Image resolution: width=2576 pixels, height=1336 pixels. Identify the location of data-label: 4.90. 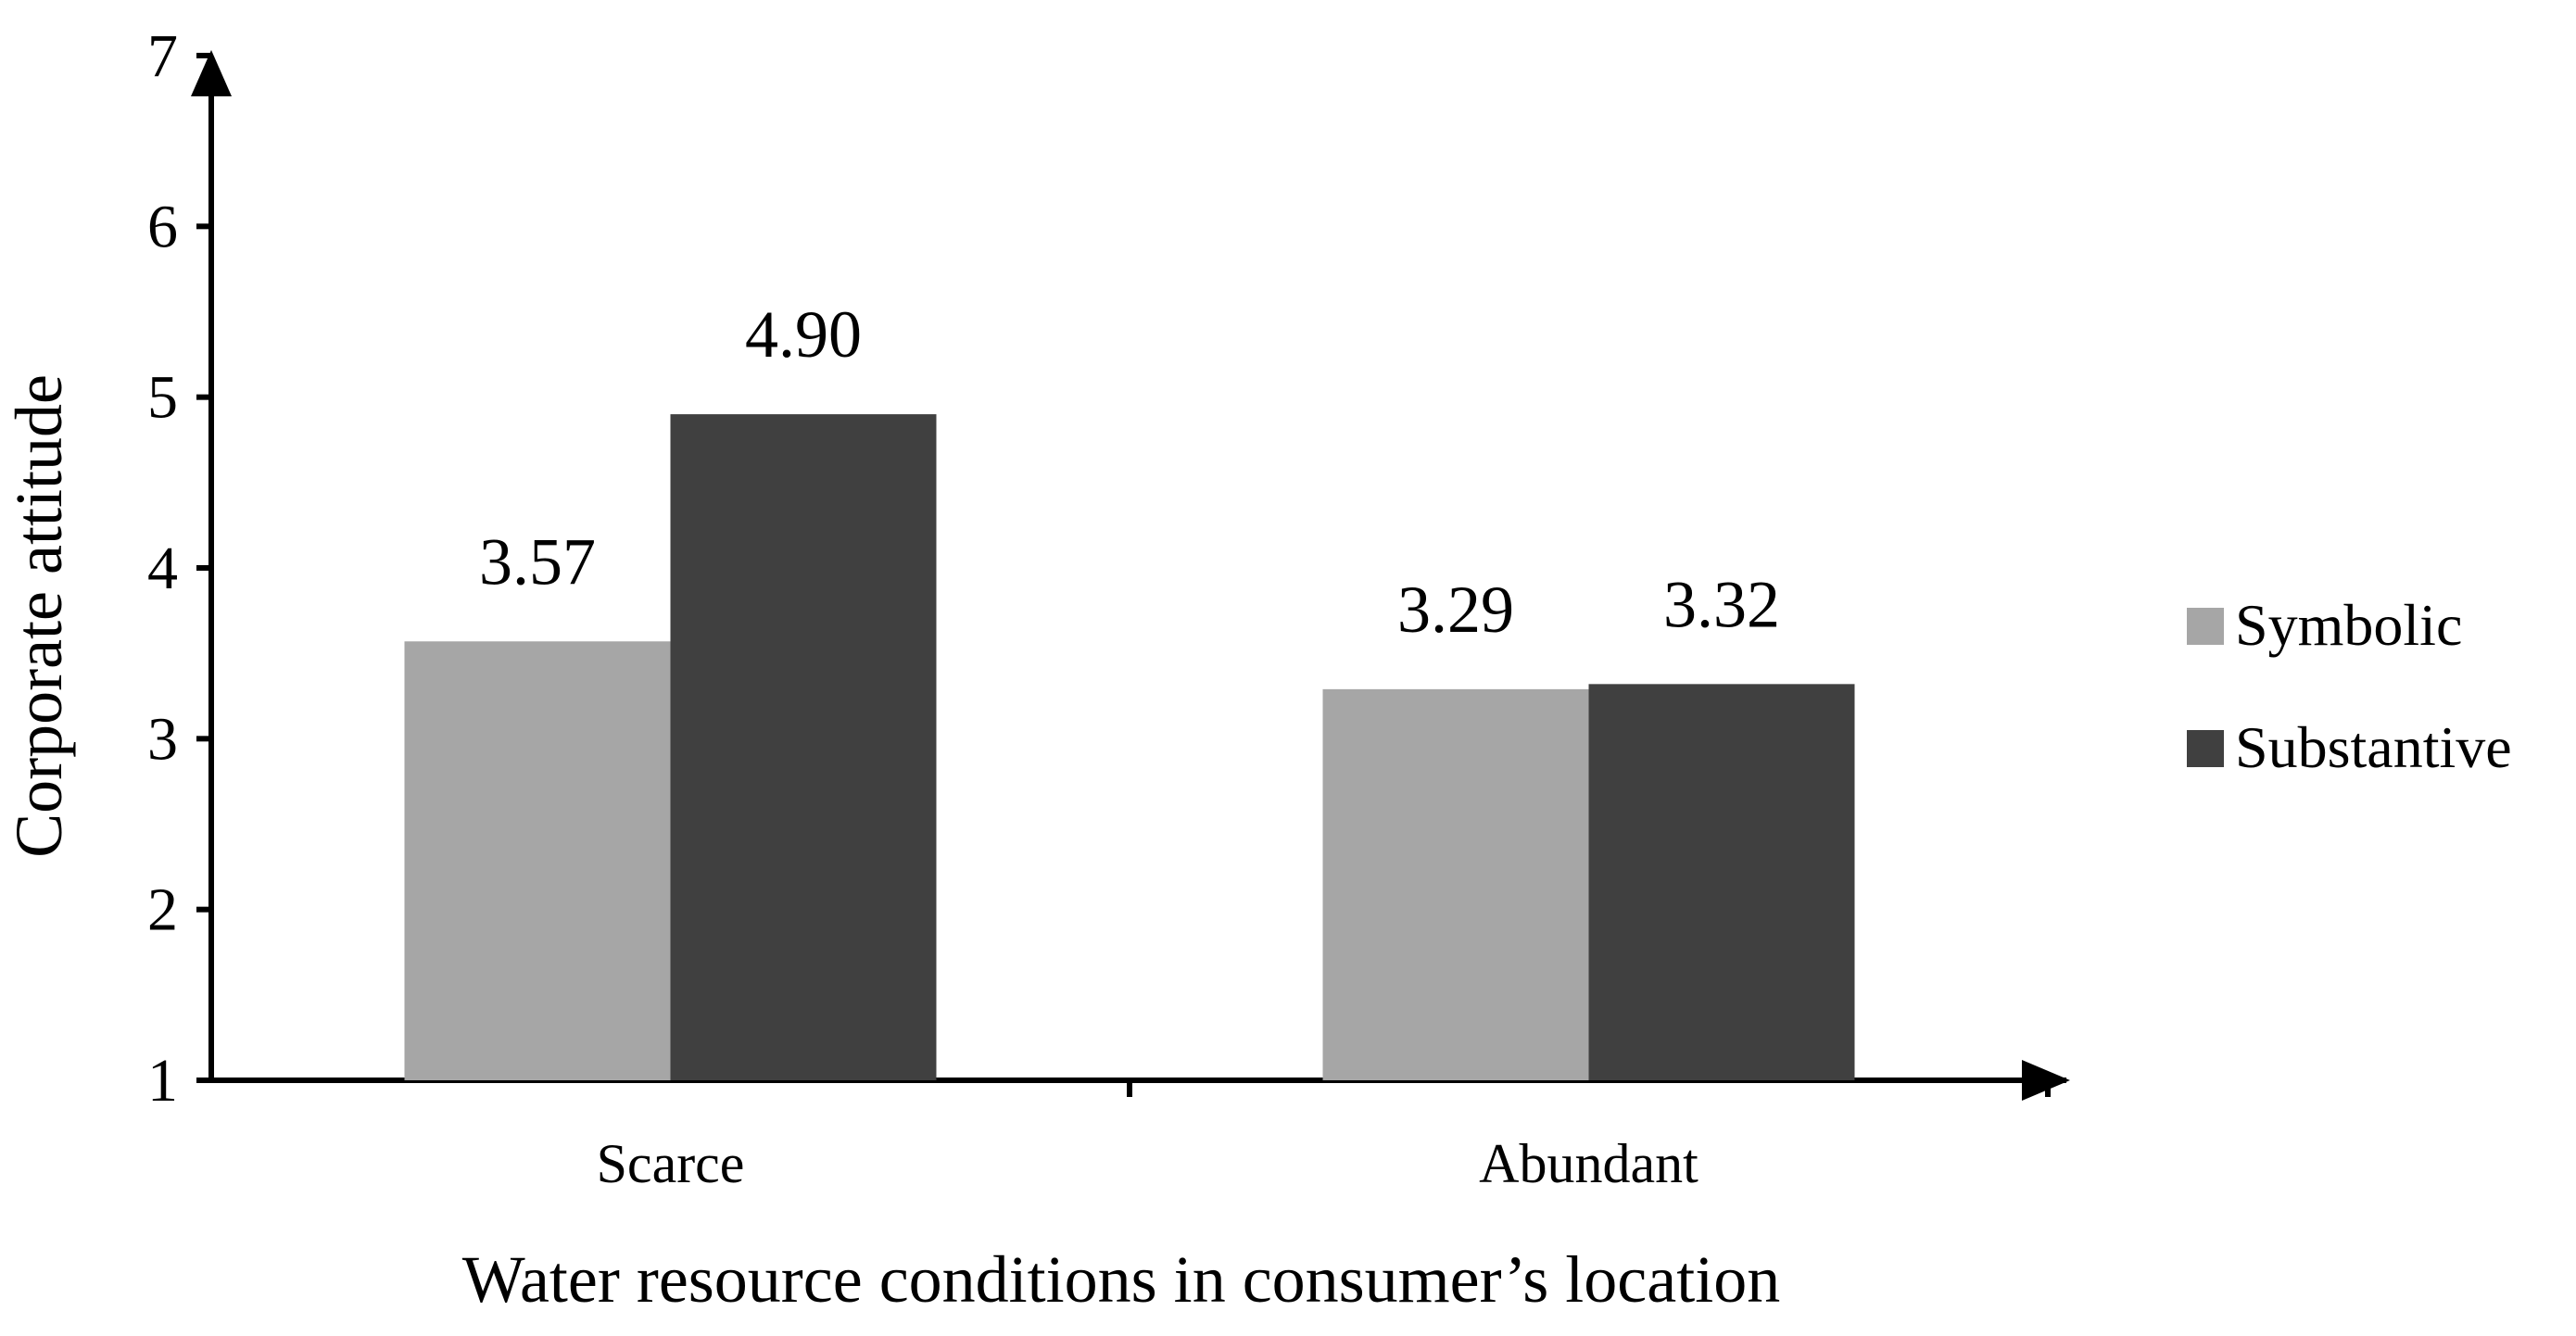
(804, 335).